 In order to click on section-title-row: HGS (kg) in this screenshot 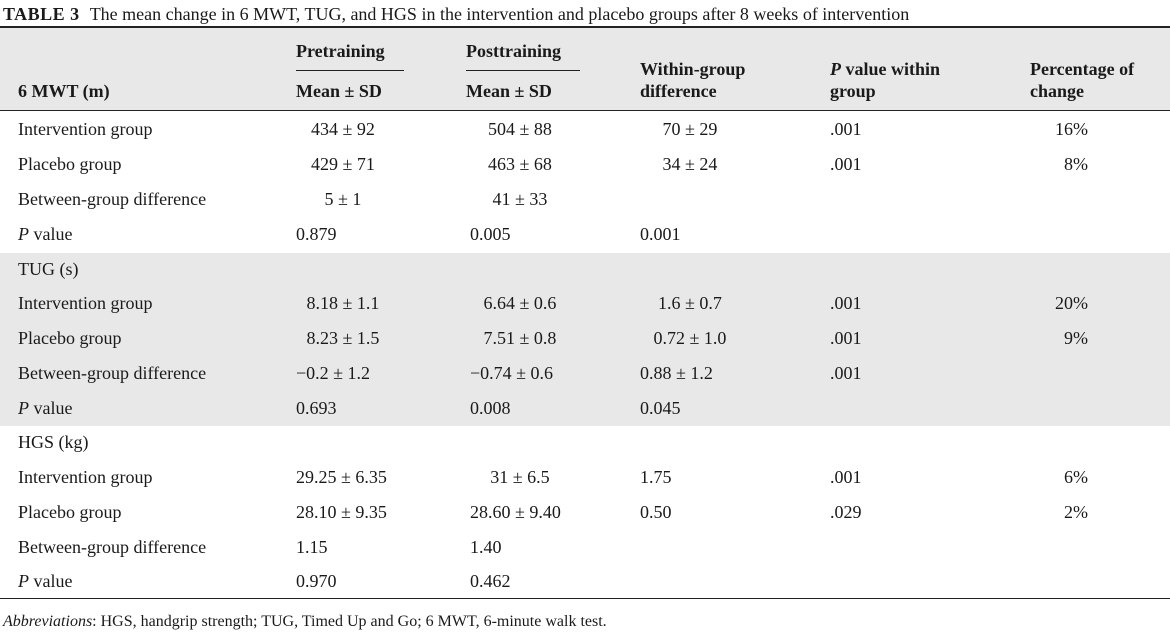, I will do `click(585, 442)`.